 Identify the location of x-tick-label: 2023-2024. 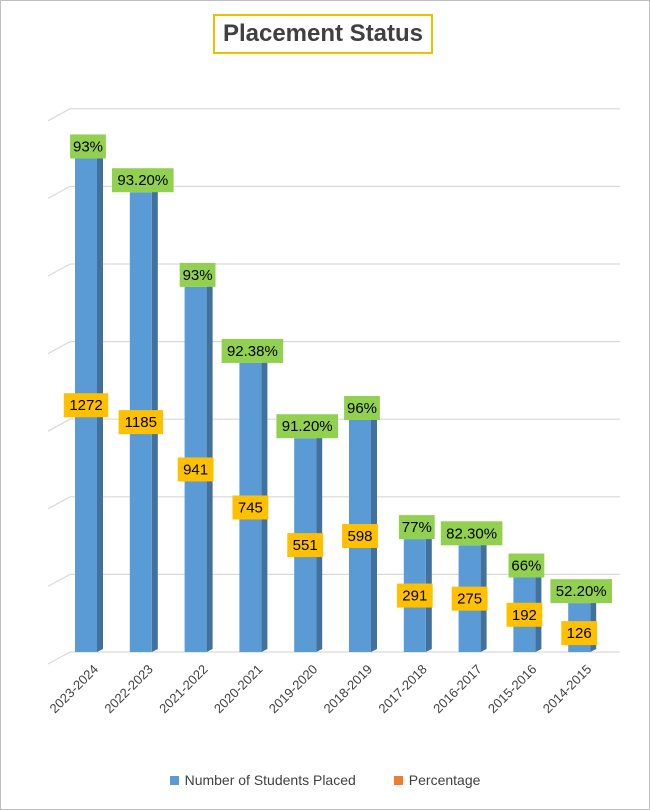
(74, 689).